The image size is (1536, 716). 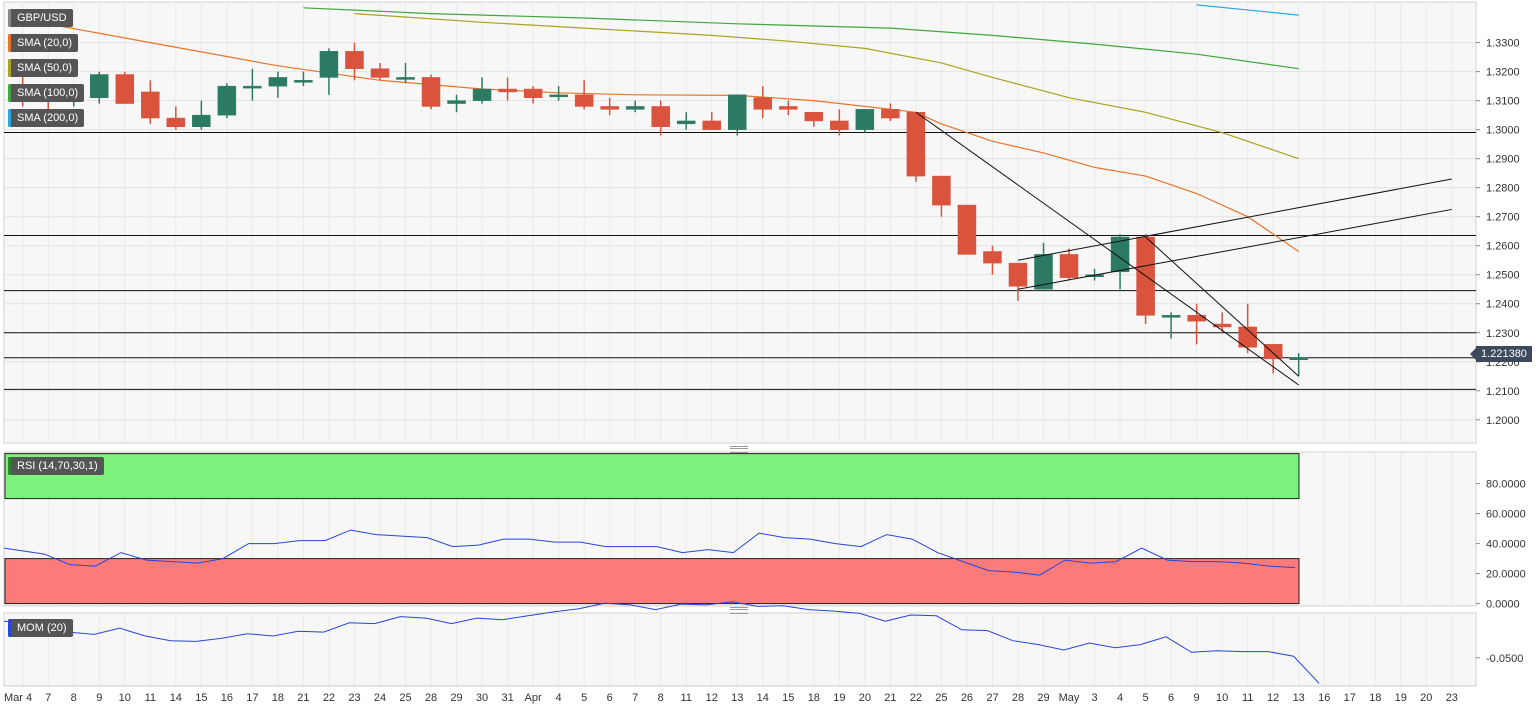 What do you see at coordinates (456, 698) in the screenshot?
I see `x-tick-label: 29` at bounding box center [456, 698].